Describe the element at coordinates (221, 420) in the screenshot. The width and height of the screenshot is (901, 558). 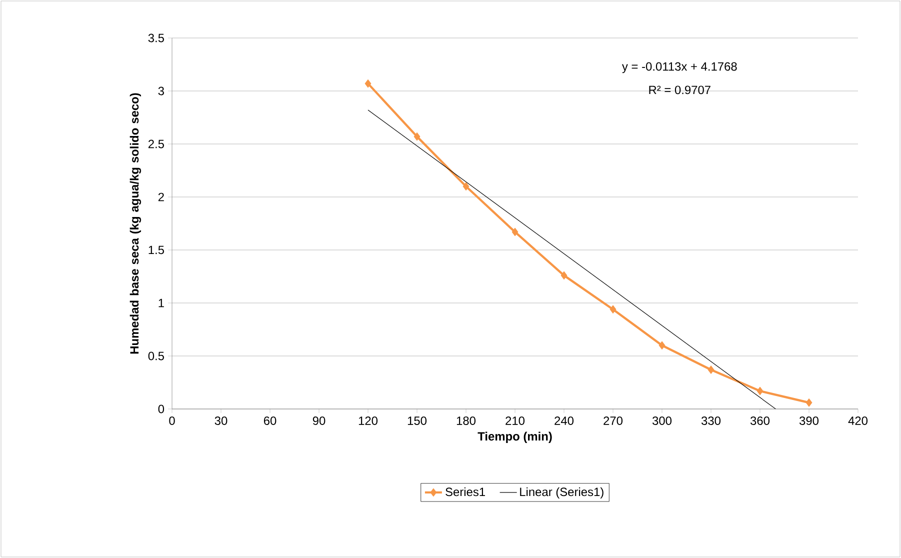
I see `x-tick-label: 30` at that location.